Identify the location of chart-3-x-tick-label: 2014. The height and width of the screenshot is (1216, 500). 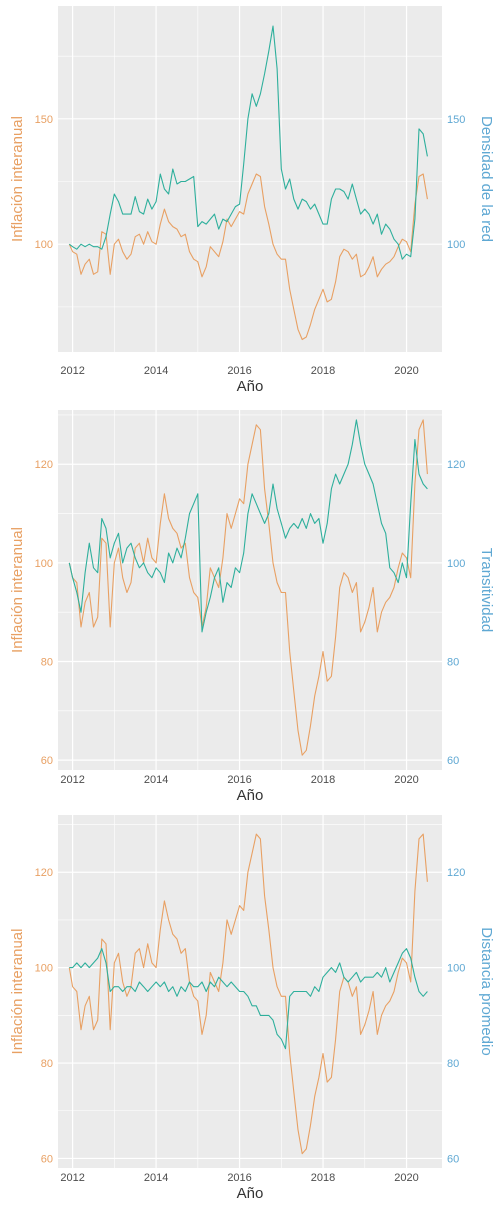
(156, 1178).